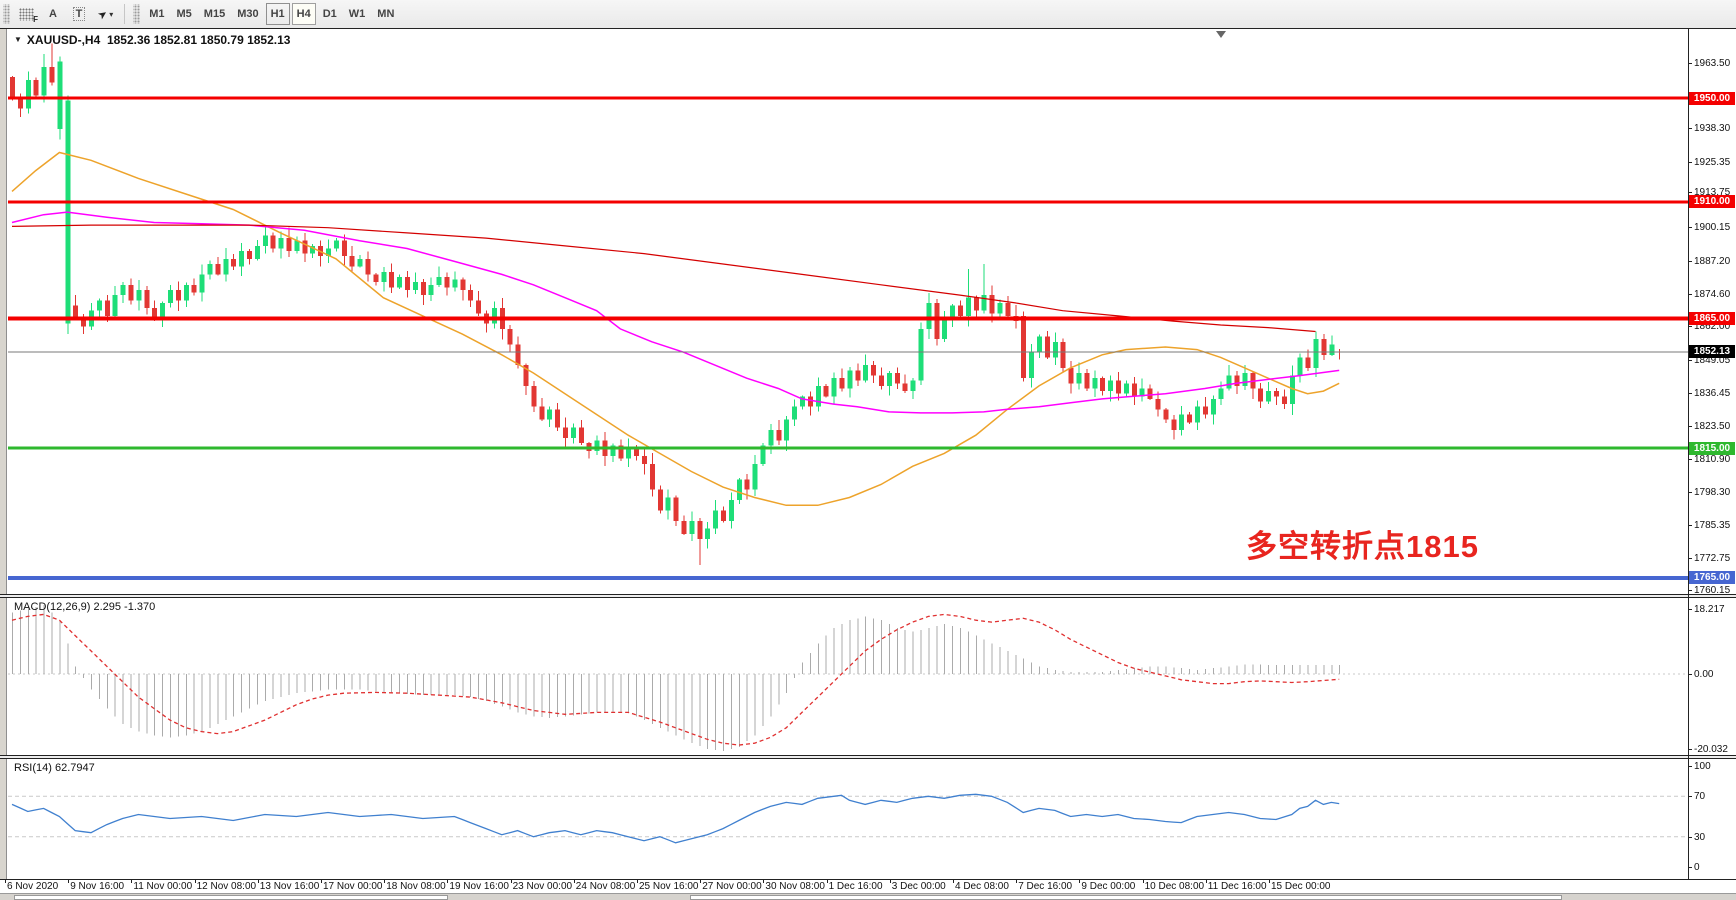 This screenshot has height=900, width=1736. I want to click on rsi-tick-label: 100, so click(1702, 766).